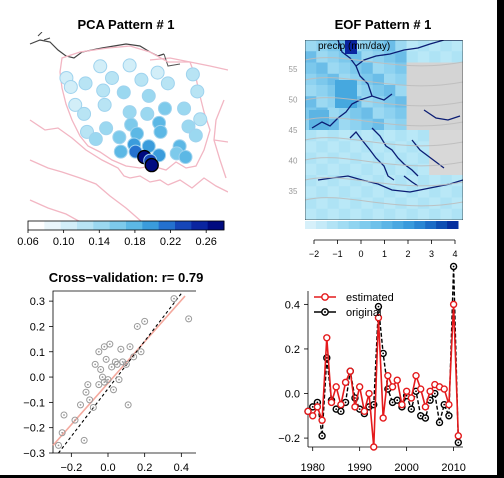  Describe the element at coordinates (172, 60) in the screenshot. I see `kaliningrad-border` at that location.